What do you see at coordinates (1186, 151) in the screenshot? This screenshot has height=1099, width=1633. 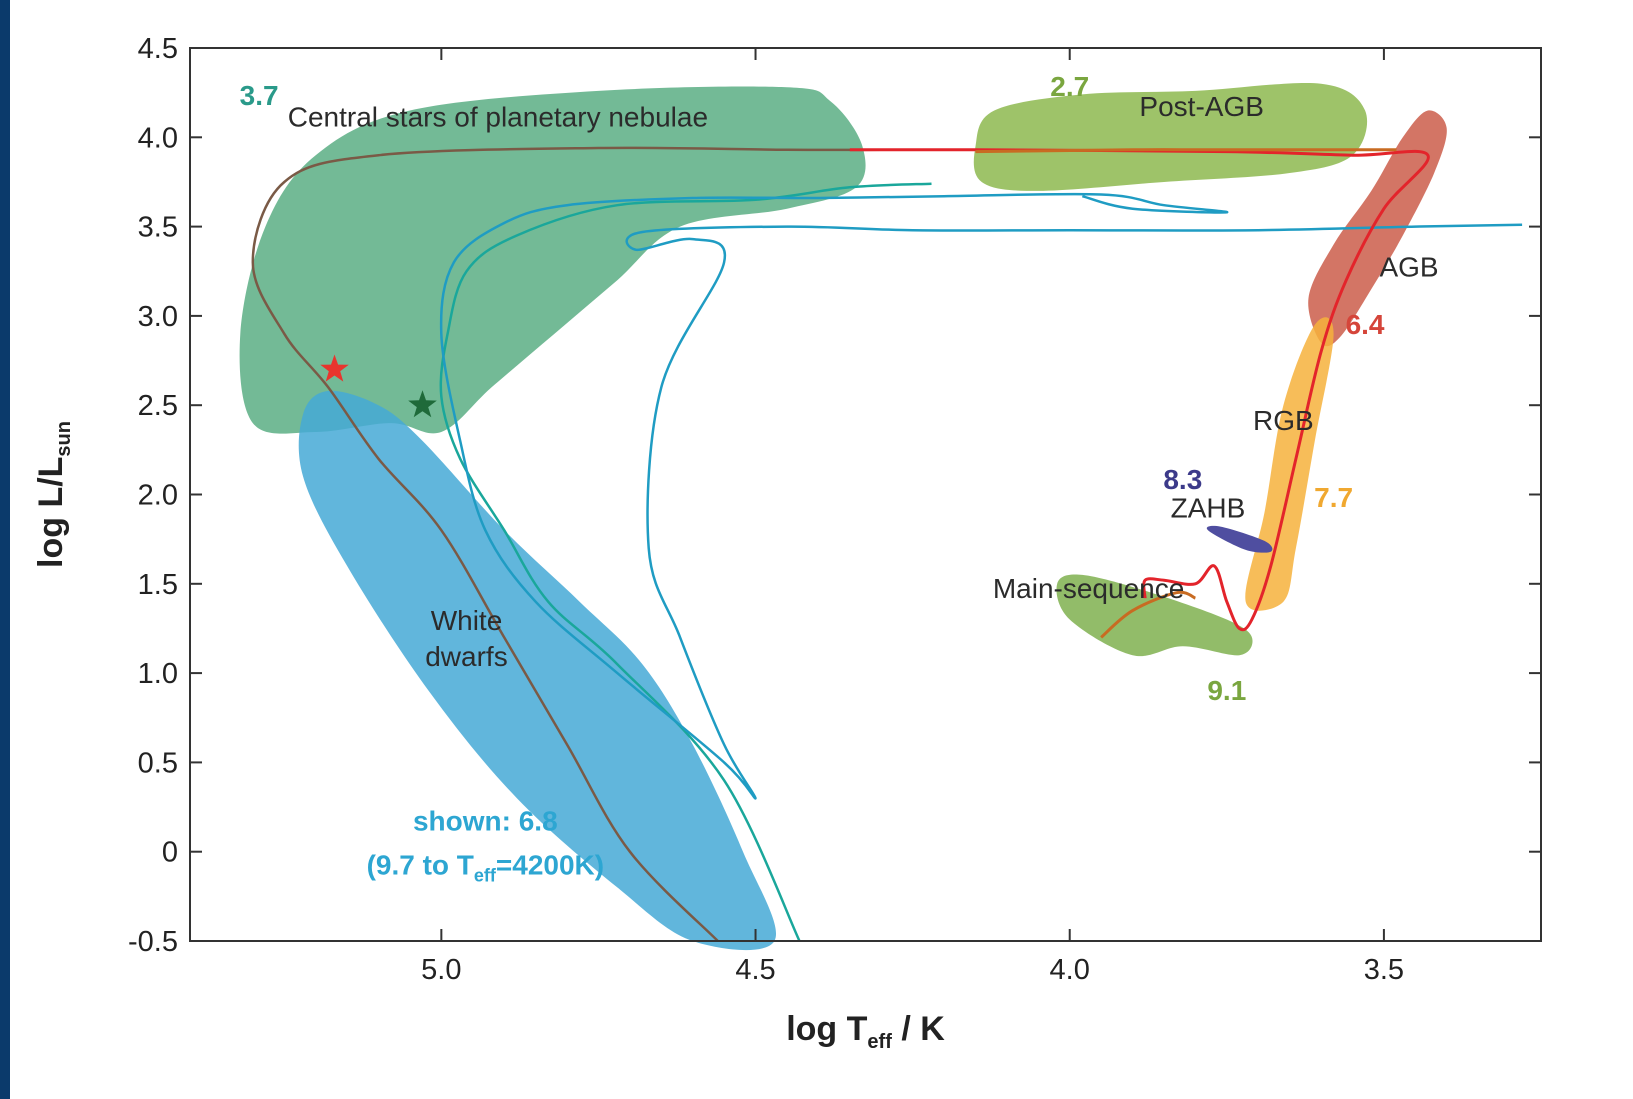 I see `series-track_orange` at bounding box center [1186, 151].